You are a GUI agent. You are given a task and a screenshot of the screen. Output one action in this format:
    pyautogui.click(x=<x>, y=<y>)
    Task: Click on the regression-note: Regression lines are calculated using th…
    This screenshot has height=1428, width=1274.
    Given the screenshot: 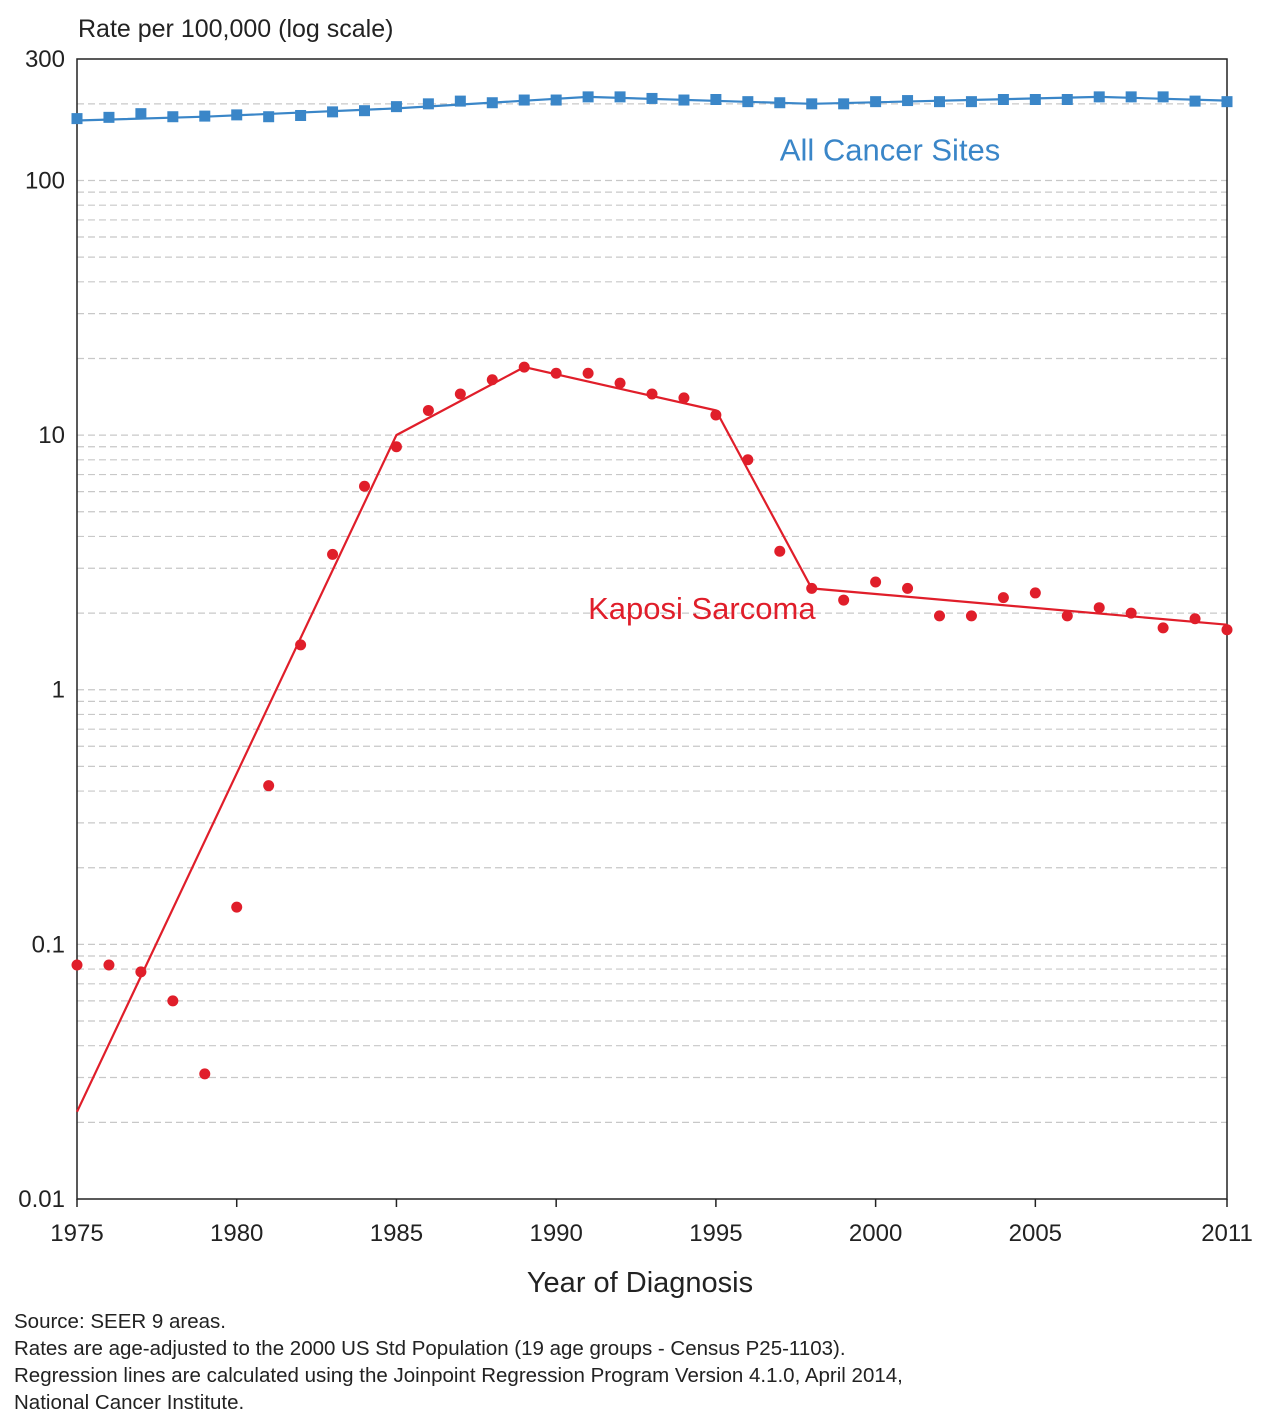 What is the action you would take?
    pyautogui.click(x=458, y=1375)
    